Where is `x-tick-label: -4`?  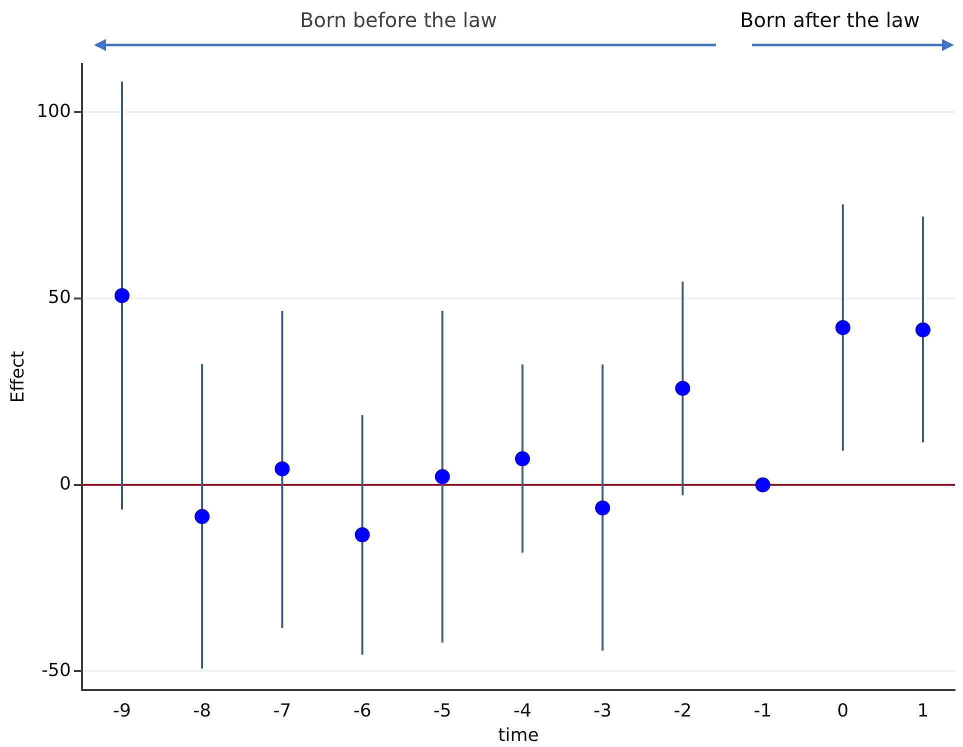
x-tick-label: -4 is located at coordinates (523, 711).